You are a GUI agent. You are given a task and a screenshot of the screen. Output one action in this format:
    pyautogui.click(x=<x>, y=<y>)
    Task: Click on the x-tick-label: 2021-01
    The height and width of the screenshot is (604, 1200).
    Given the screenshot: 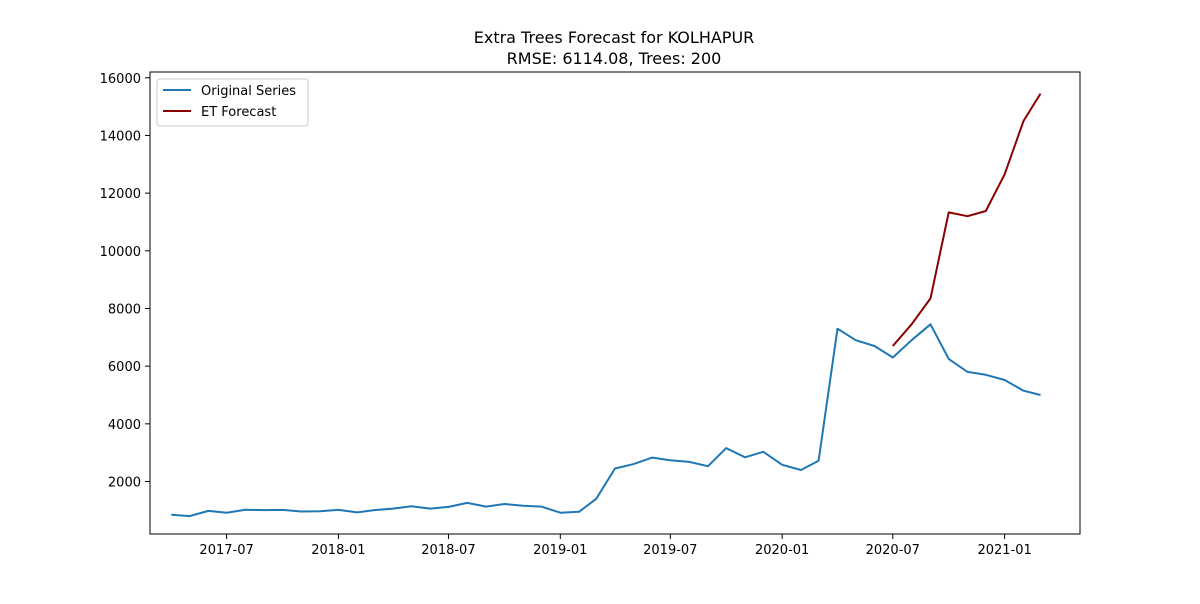 What is the action you would take?
    pyautogui.click(x=1004, y=550)
    